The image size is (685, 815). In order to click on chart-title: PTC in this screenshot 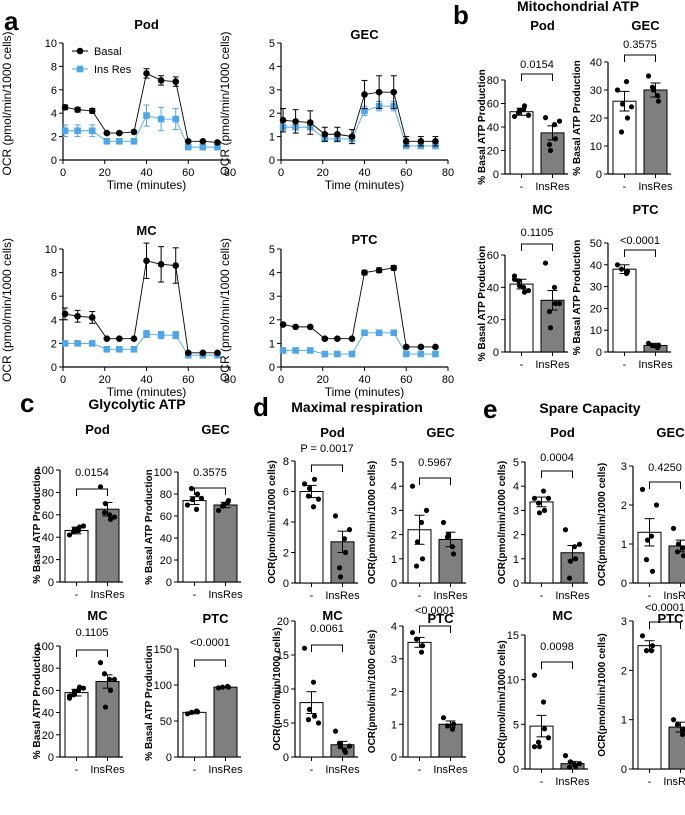, I will do `click(216, 618)`.